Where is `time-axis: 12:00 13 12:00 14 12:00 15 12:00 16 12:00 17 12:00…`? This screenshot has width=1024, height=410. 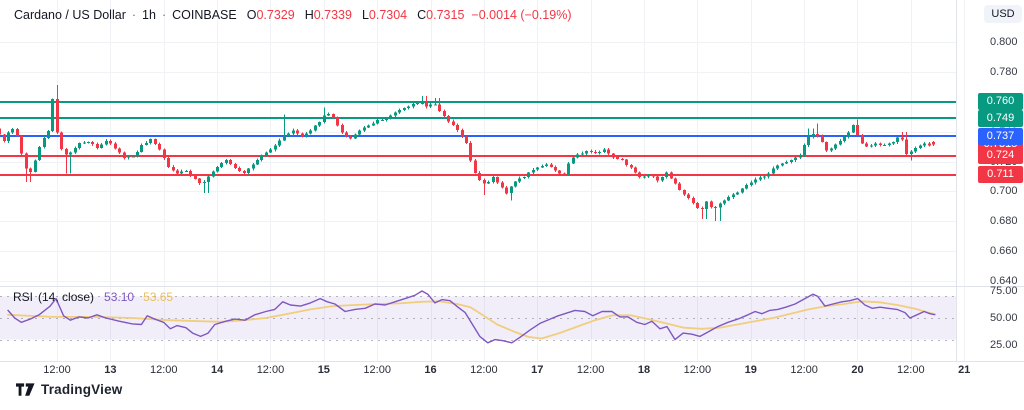
time-axis: 12:00 13 12:00 14 12:00 15 12:00 16 12:00 17 12:00… is located at coordinates (512, 370).